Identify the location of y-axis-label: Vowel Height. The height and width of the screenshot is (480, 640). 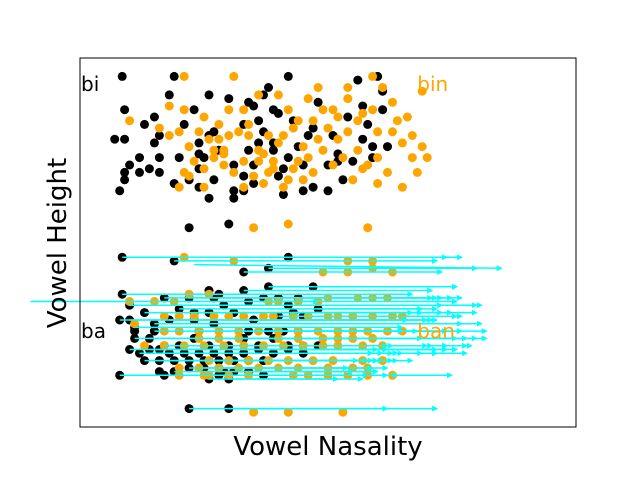
(58, 243).